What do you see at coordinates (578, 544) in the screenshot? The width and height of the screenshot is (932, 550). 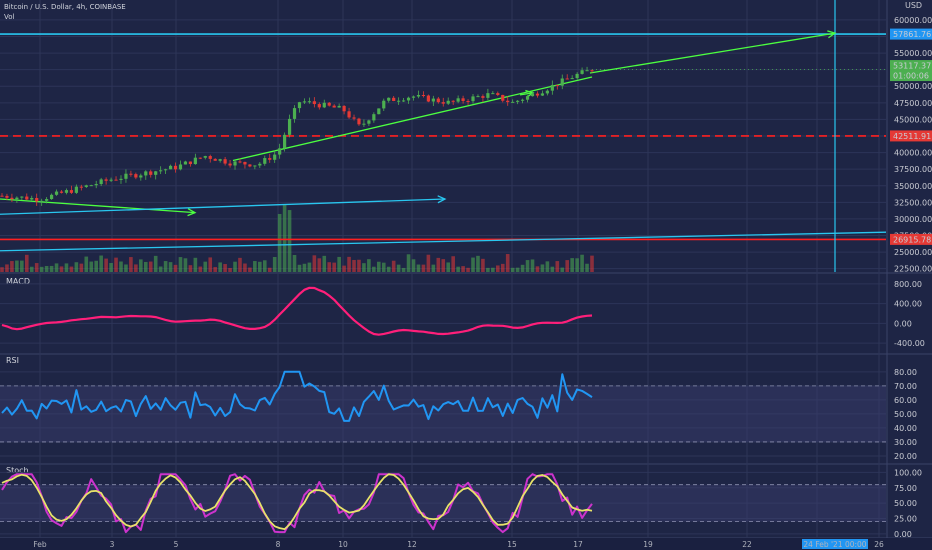 I see `time-tick-7: 17` at bounding box center [578, 544].